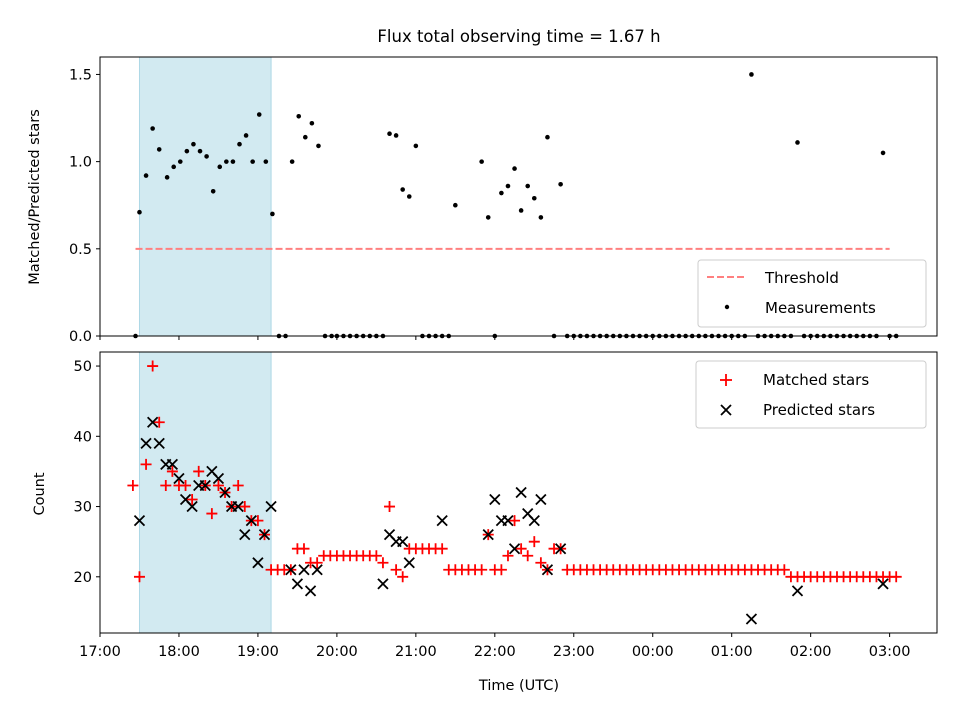 The height and width of the screenshot is (720, 960). Describe the element at coordinates (80, 163) in the screenshot. I see `top-ytick-label: 1.0` at that location.